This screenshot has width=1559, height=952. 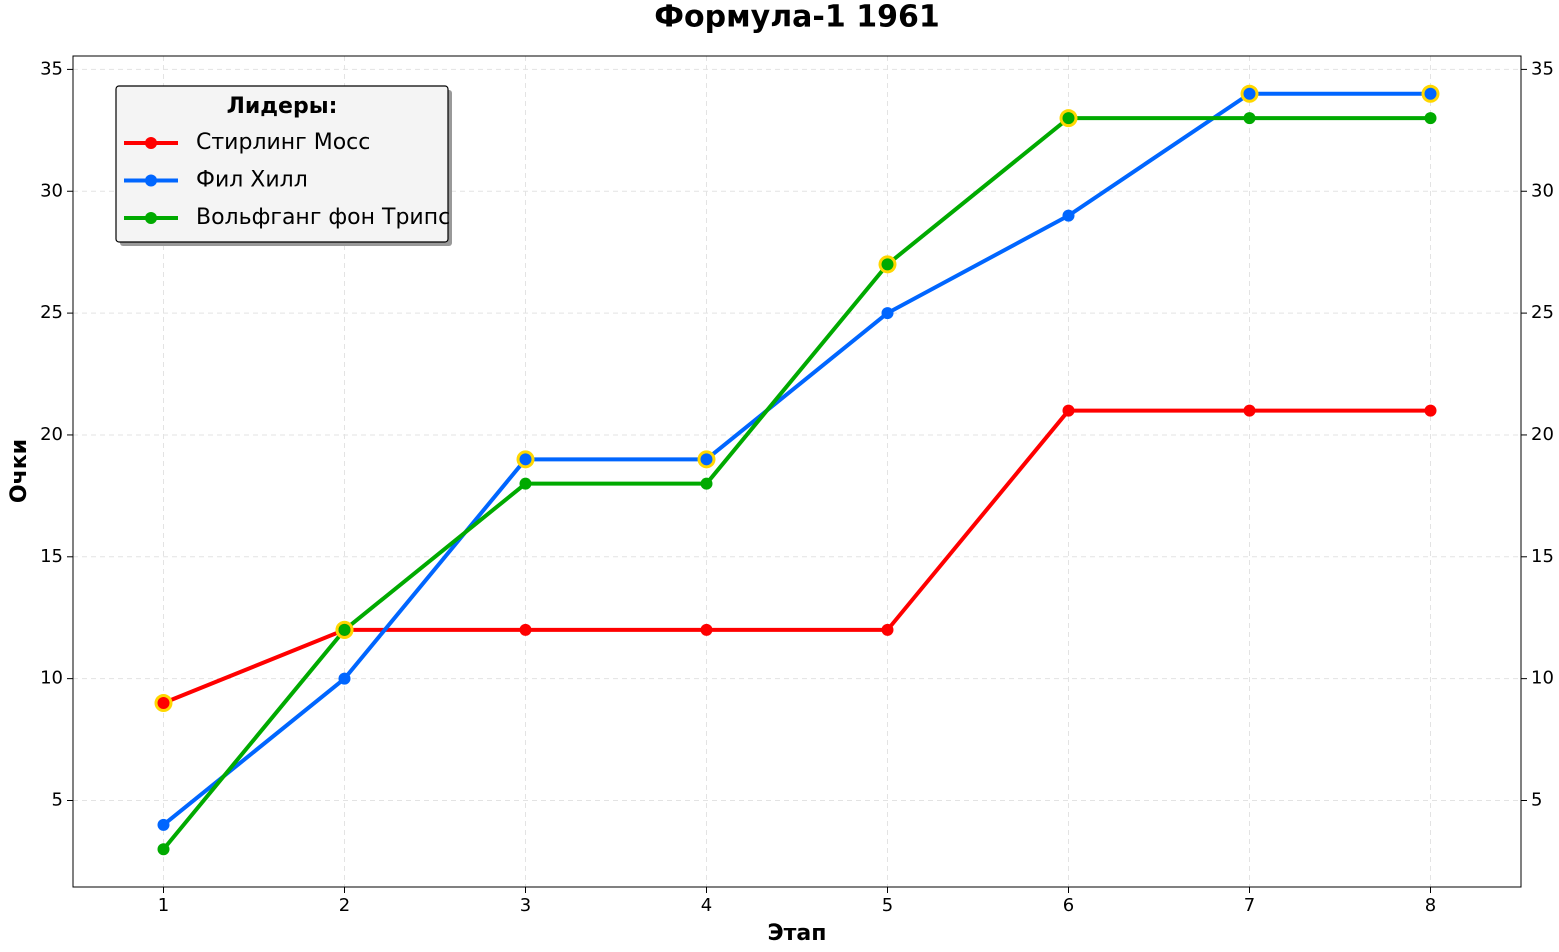 I want to click on x-tick-label: 4, so click(x=706, y=905).